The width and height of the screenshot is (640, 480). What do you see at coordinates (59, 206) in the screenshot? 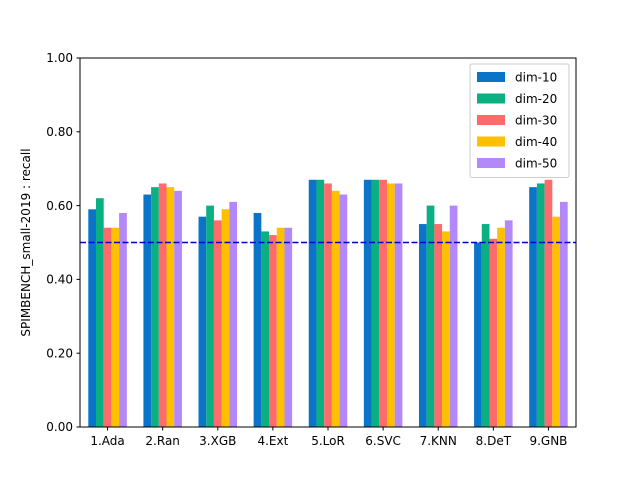
I see `y-tick-label: 0.60` at bounding box center [59, 206].